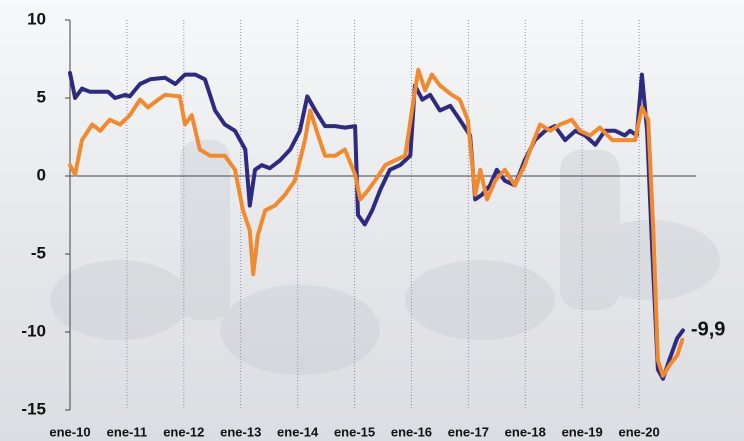 The height and width of the screenshot is (441, 744). Describe the element at coordinates (240, 431) in the screenshot. I see `x-tick-label: ene-13` at that location.